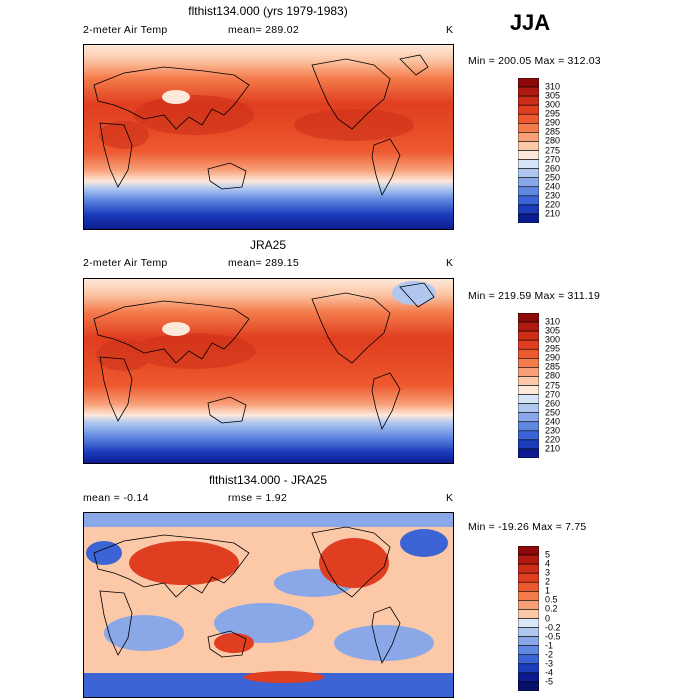  What do you see at coordinates (264, 30) in the screenshot?
I see `panel-1-mean-label: mean= 289.02` at bounding box center [264, 30].